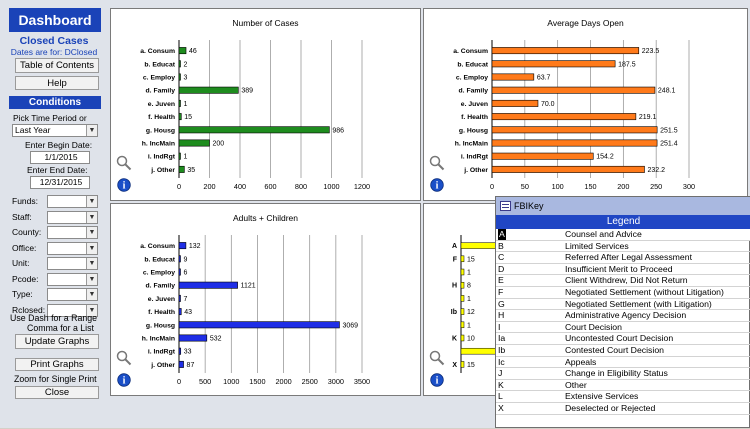 This screenshot has width=750, height=429. I want to click on legend-row: K Other, so click(623, 386).